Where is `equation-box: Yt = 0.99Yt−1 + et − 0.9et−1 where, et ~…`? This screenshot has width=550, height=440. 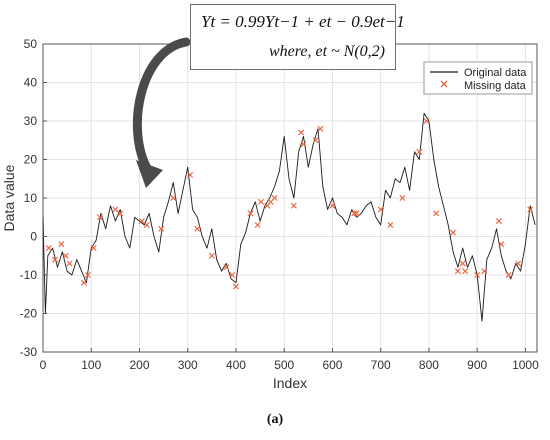 equation-box: Yt = 0.99Yt−1 + et − 0.9et−1 where, et ~… is located at coordinates (297, 37).